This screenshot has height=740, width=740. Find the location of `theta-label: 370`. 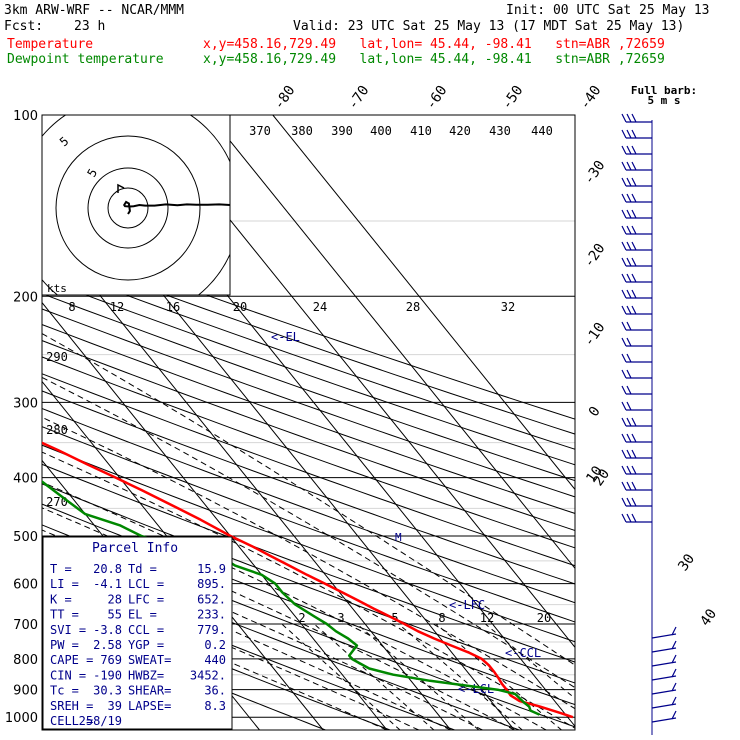

theta-label: 370 is located at coordinates (260, 131).